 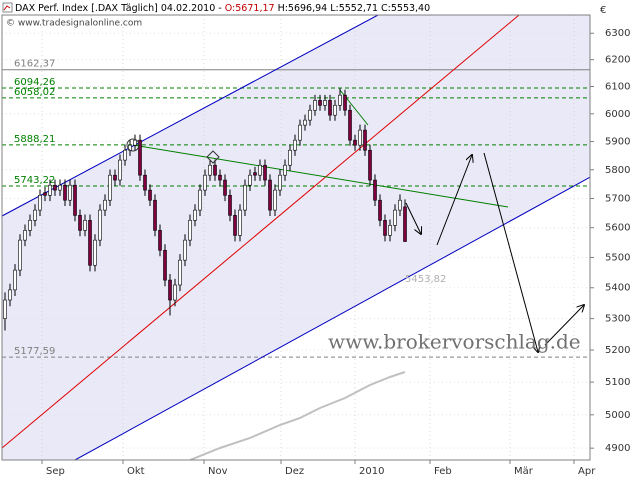 I want to click on y-tick-label: 5800, so click(x=617, y=170).